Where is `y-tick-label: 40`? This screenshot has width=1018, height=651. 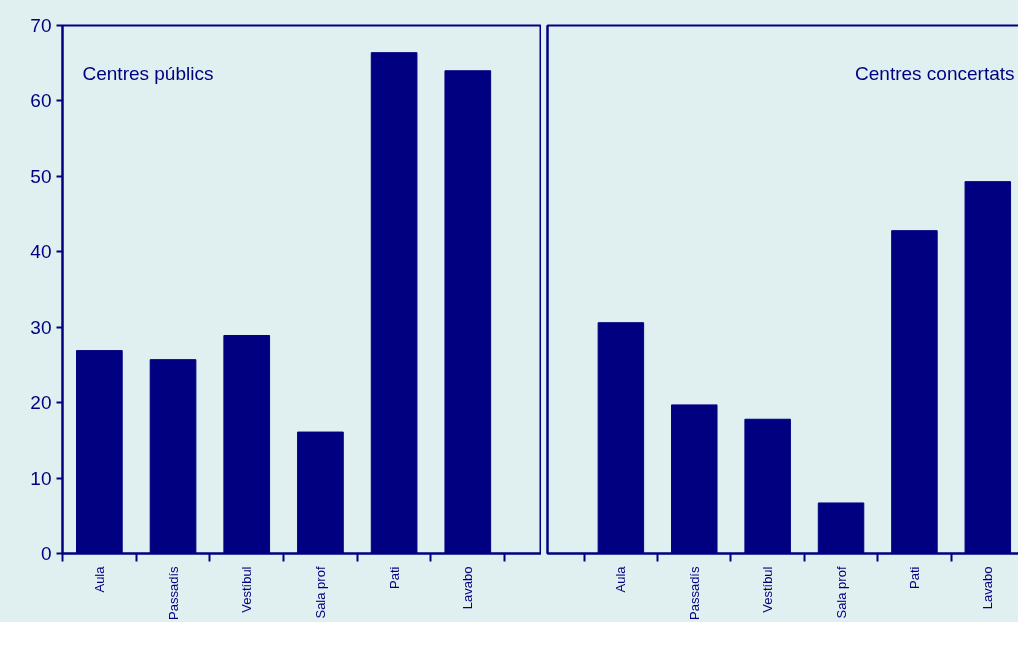 y-tick-label: 40 is located at coordinates (41, 252).